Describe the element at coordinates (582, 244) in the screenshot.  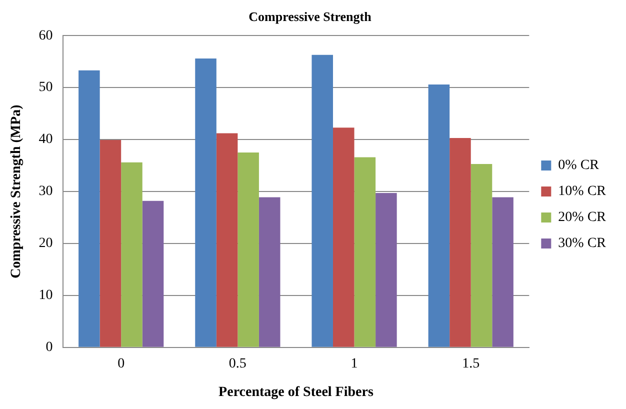
I see `legend-label: 30% CR` at that location.